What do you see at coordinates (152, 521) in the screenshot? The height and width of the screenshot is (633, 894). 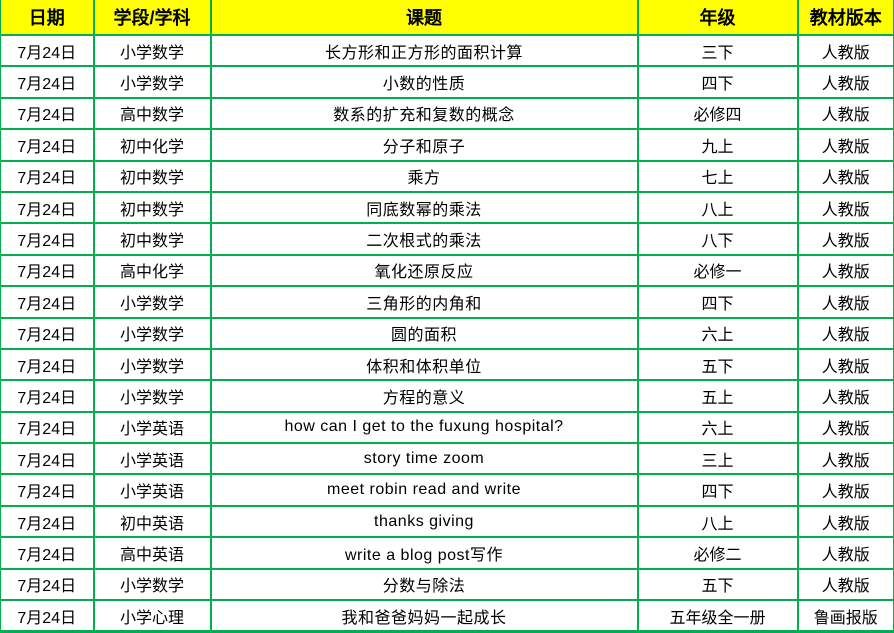 I see `cell-stage-subject: 初中英语` at bounding box center [152, 521].